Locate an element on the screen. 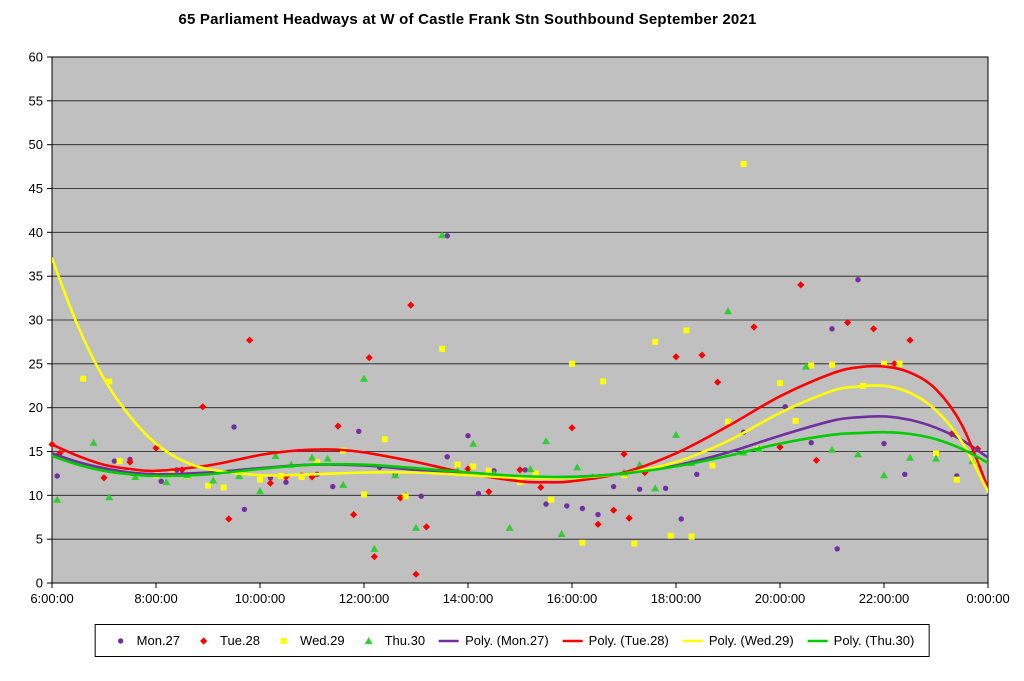 This screenshot has height=681, width=1024. legend-item-Mon.27: Mon.27 is located at coordinates (145, 640).